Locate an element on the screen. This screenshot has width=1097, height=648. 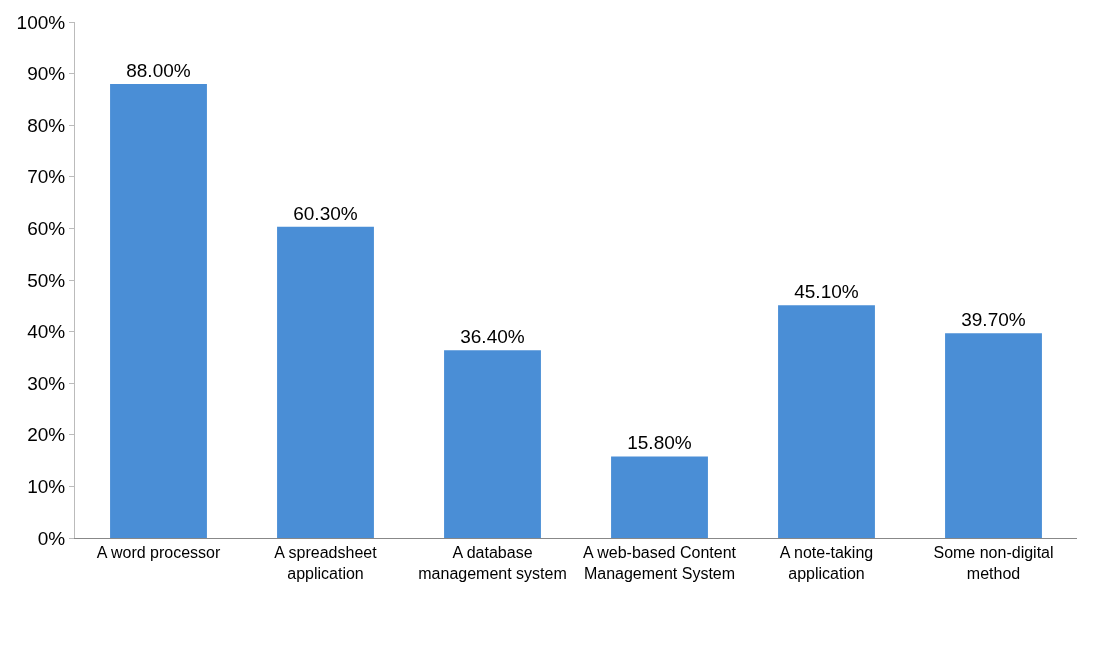
y-tick-label: 20% is located at coordinates (46, 435).